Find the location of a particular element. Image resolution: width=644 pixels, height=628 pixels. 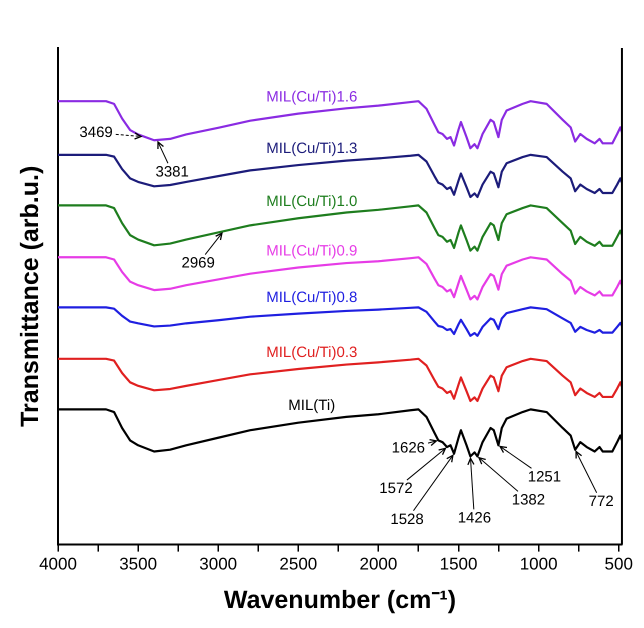

annotation: 1251 is located at coordinates (545, 477).